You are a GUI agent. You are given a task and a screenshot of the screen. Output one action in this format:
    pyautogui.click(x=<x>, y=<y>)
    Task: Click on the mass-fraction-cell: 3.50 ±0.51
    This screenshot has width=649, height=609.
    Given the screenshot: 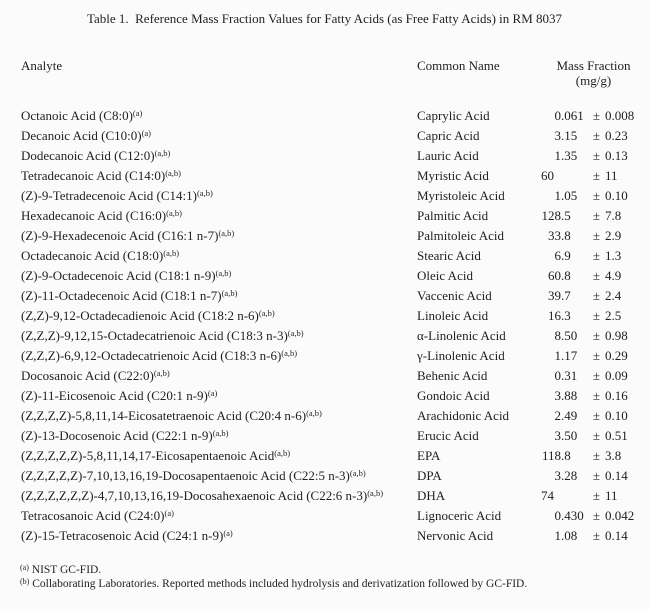 What is the action you would take?
    pyautogui.click(x=593, y=436)
    